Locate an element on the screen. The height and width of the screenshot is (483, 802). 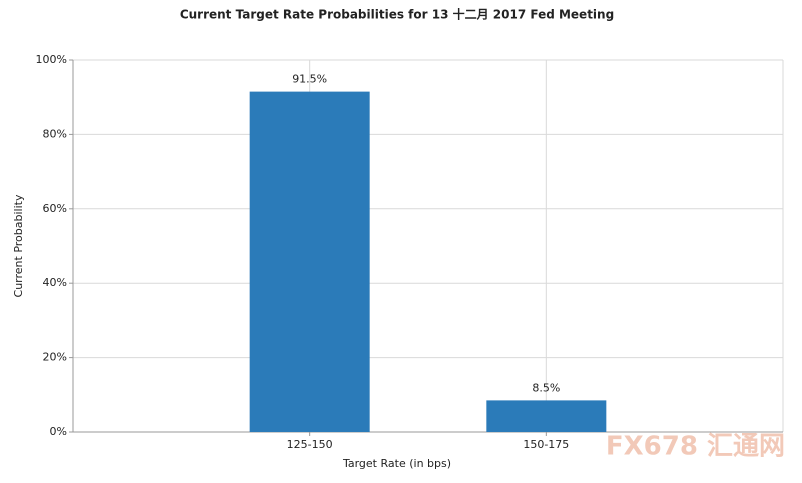
y-tick-label: 20% is located at coordinates (55, 357).